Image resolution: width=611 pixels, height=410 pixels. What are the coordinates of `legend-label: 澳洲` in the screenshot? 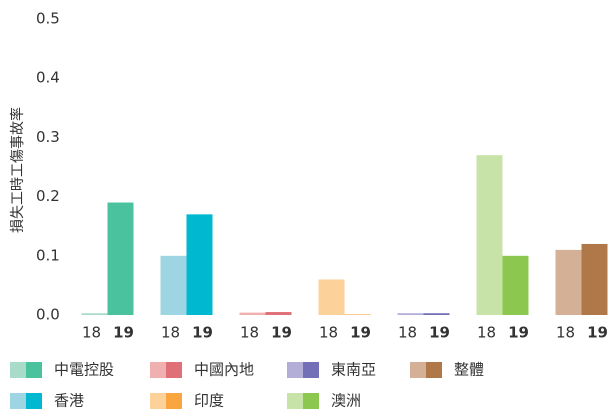 It's located at (346, 401).